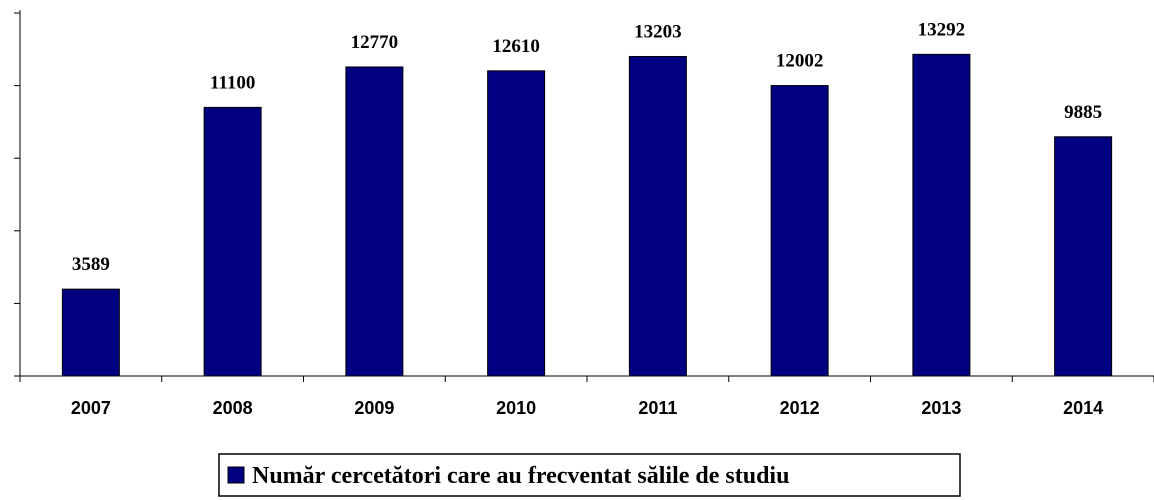 The height and width of the screenshot is (500, 1154). I want to click on x-tick-label: 2013, so click(941, 408).